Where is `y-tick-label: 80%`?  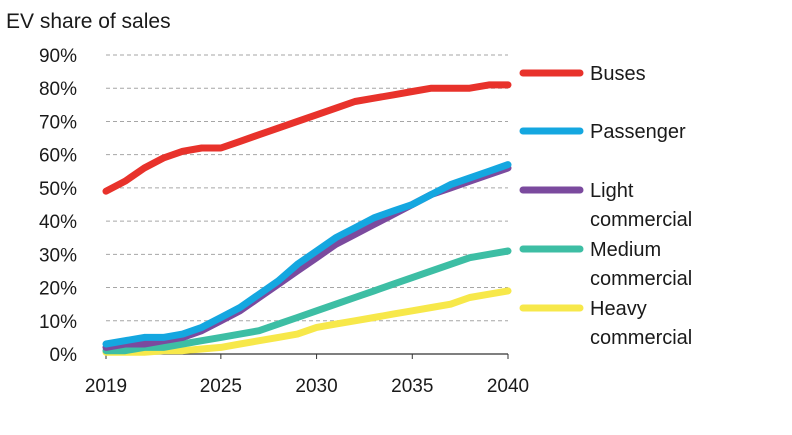 y-tick-label: 80% is located at coordinates (58, 89).